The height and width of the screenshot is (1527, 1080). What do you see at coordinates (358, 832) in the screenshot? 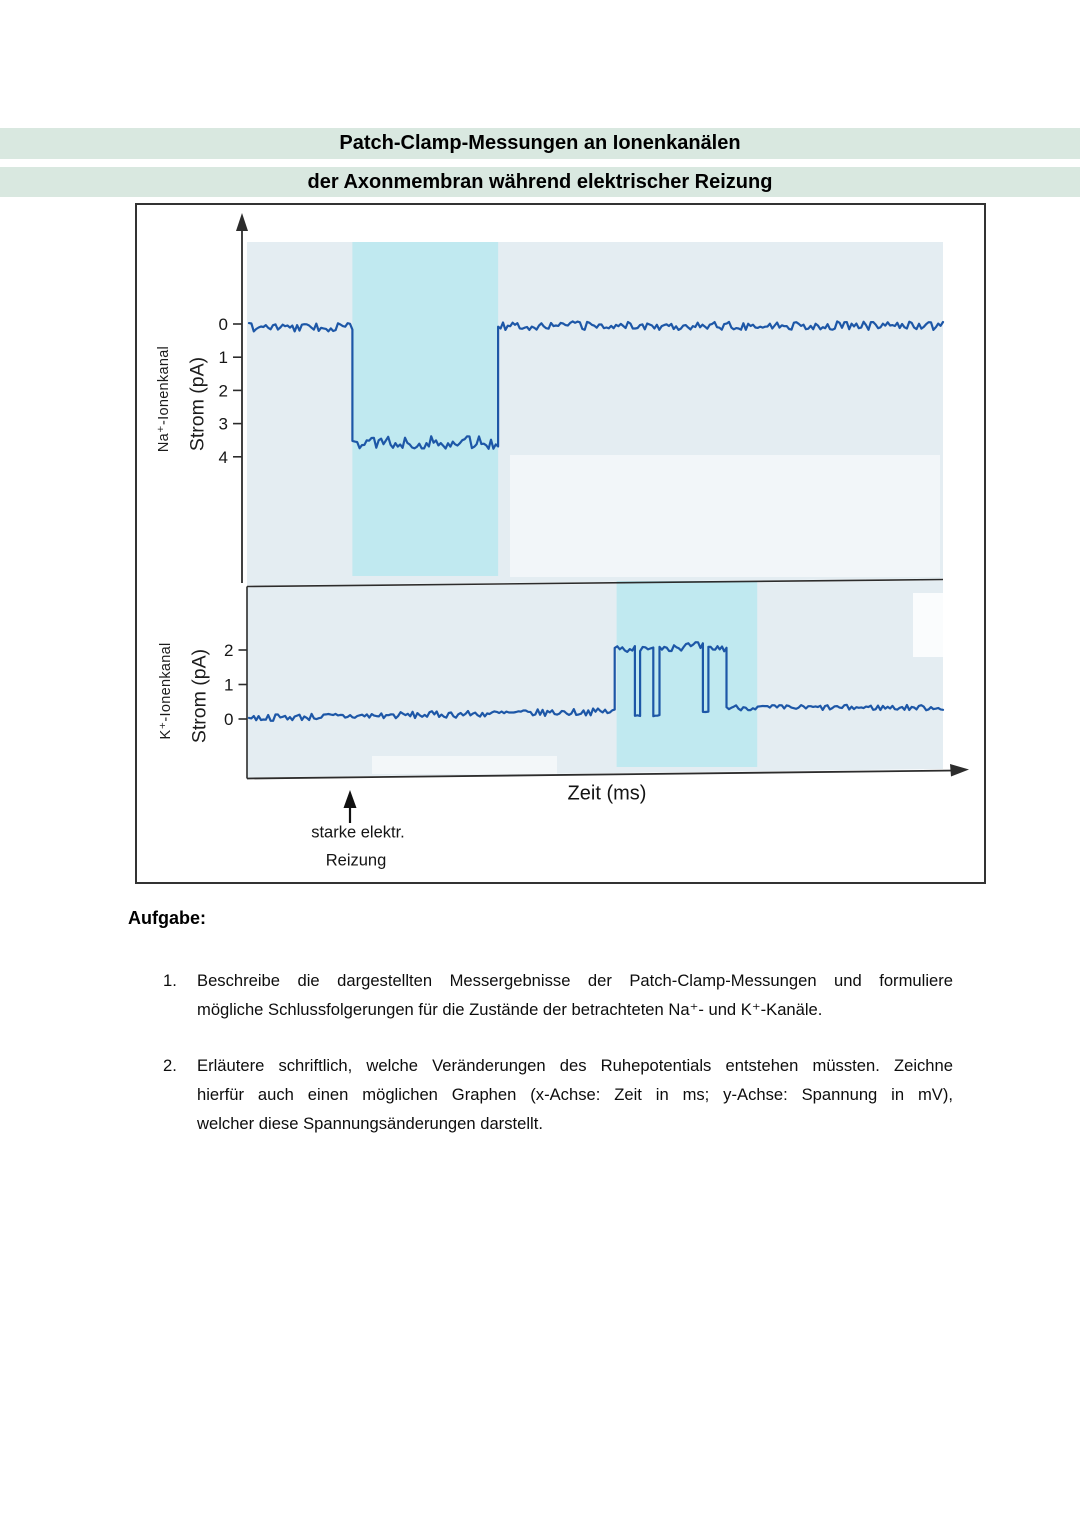
I see `stimulus-annotation-line-1: starke elektr.` at bounding box center [358, 832].